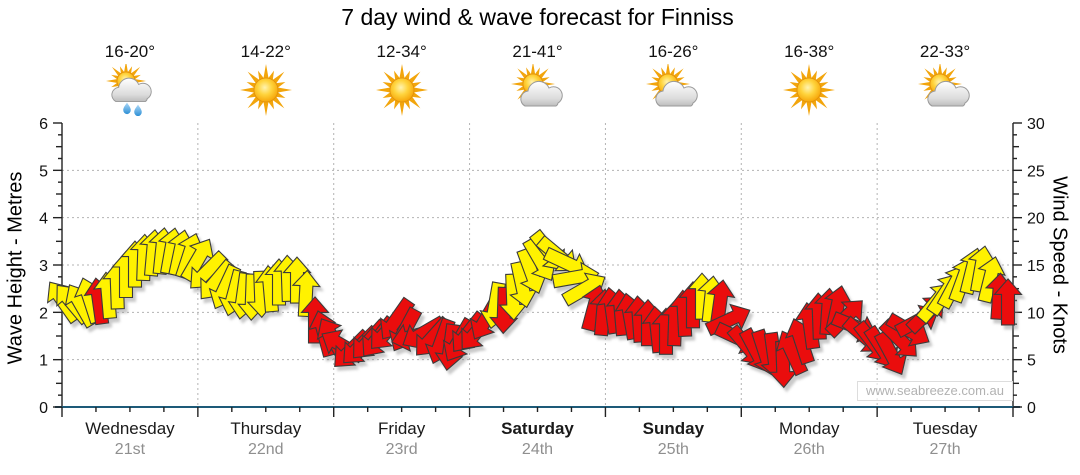 The width and height of the screenshot is (1080, 475). Describe the element at coordinates (1036, 313) in the screenshot. I see `wind-speed-tick-label: 10` at that location.